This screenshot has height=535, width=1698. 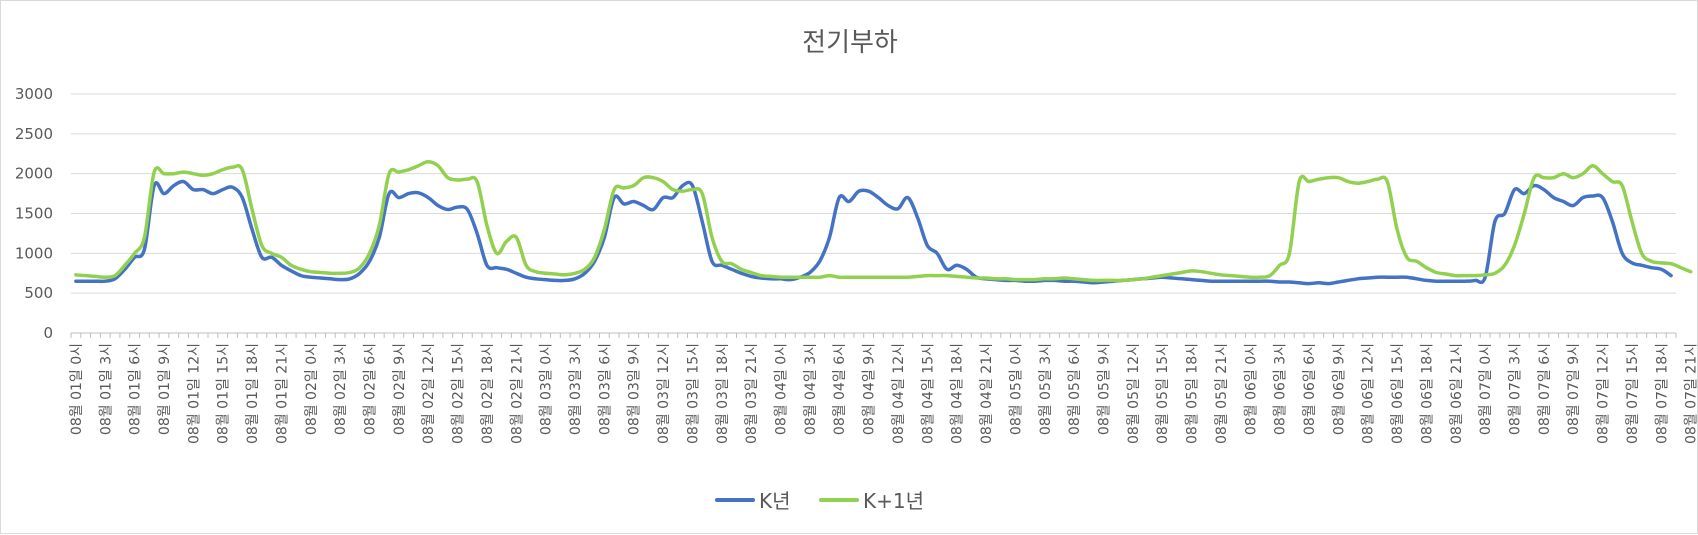 I want to click on x-tick-label: 08월 05일 6시, so click(x=1075, y=389).